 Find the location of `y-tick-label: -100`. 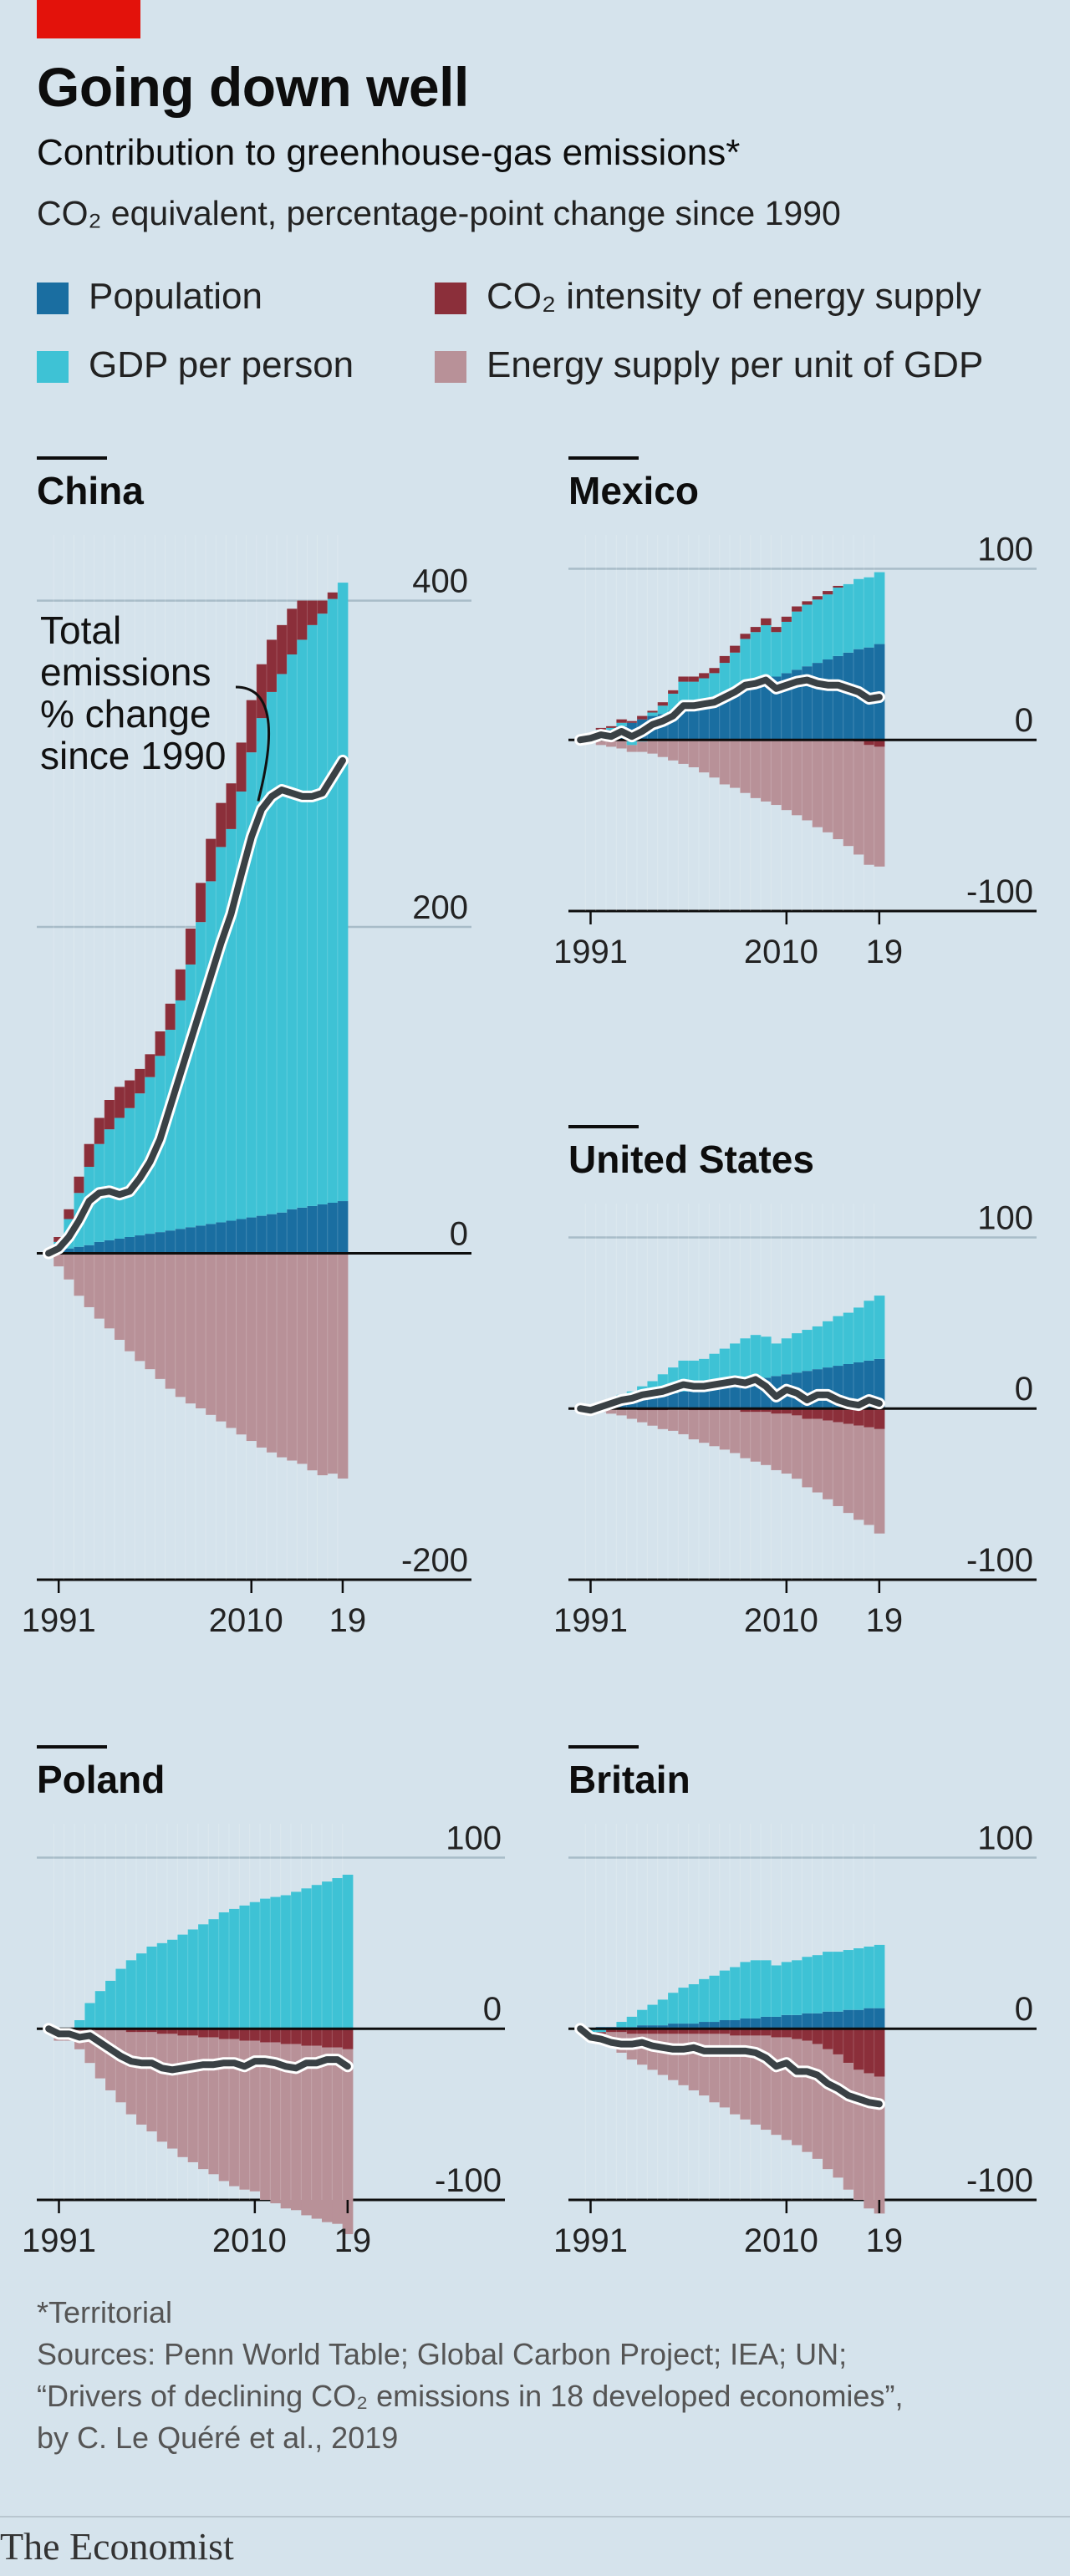

y-tick-label: -100 is located at coordinates (468, 2180).